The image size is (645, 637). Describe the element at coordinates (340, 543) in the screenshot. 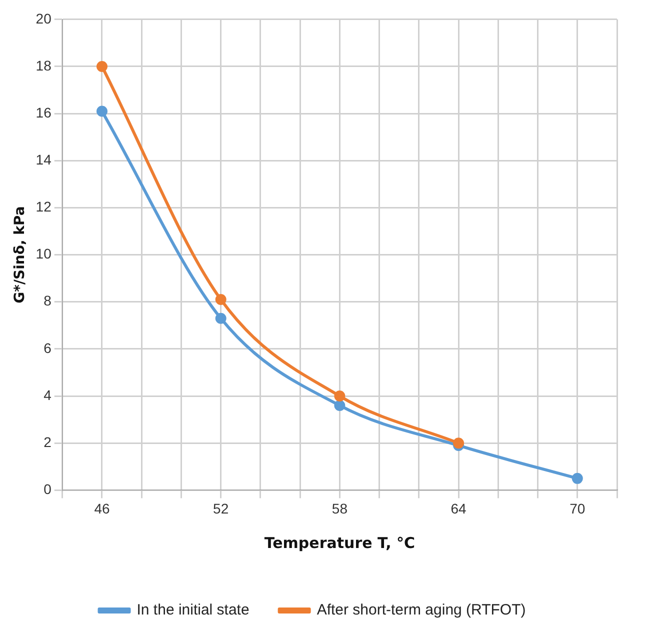

I see `x-axis-title: Temperature T, °C` at that location.